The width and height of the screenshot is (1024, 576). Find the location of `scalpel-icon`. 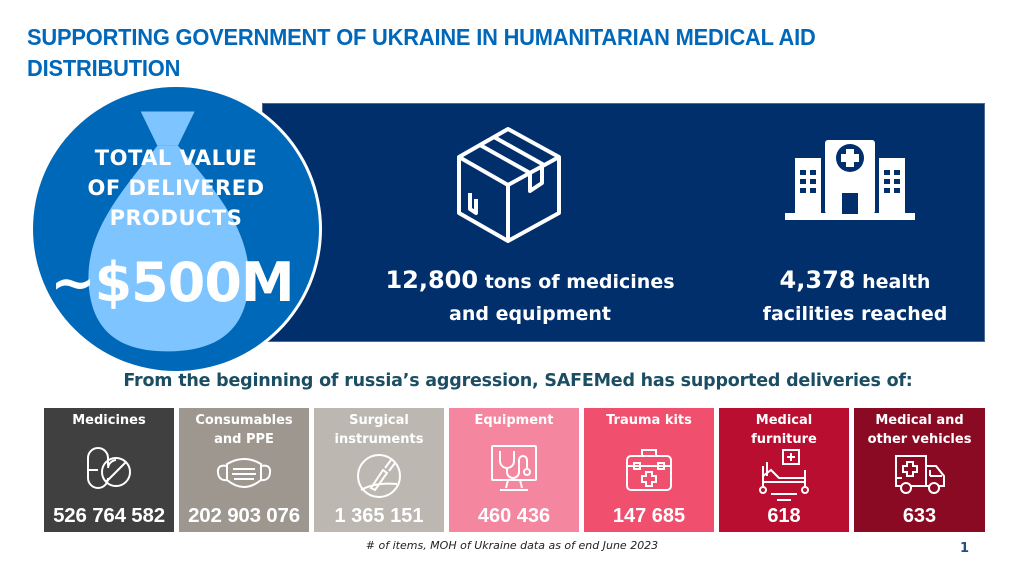

scalpel-icon is located at coordinates (379, 476).